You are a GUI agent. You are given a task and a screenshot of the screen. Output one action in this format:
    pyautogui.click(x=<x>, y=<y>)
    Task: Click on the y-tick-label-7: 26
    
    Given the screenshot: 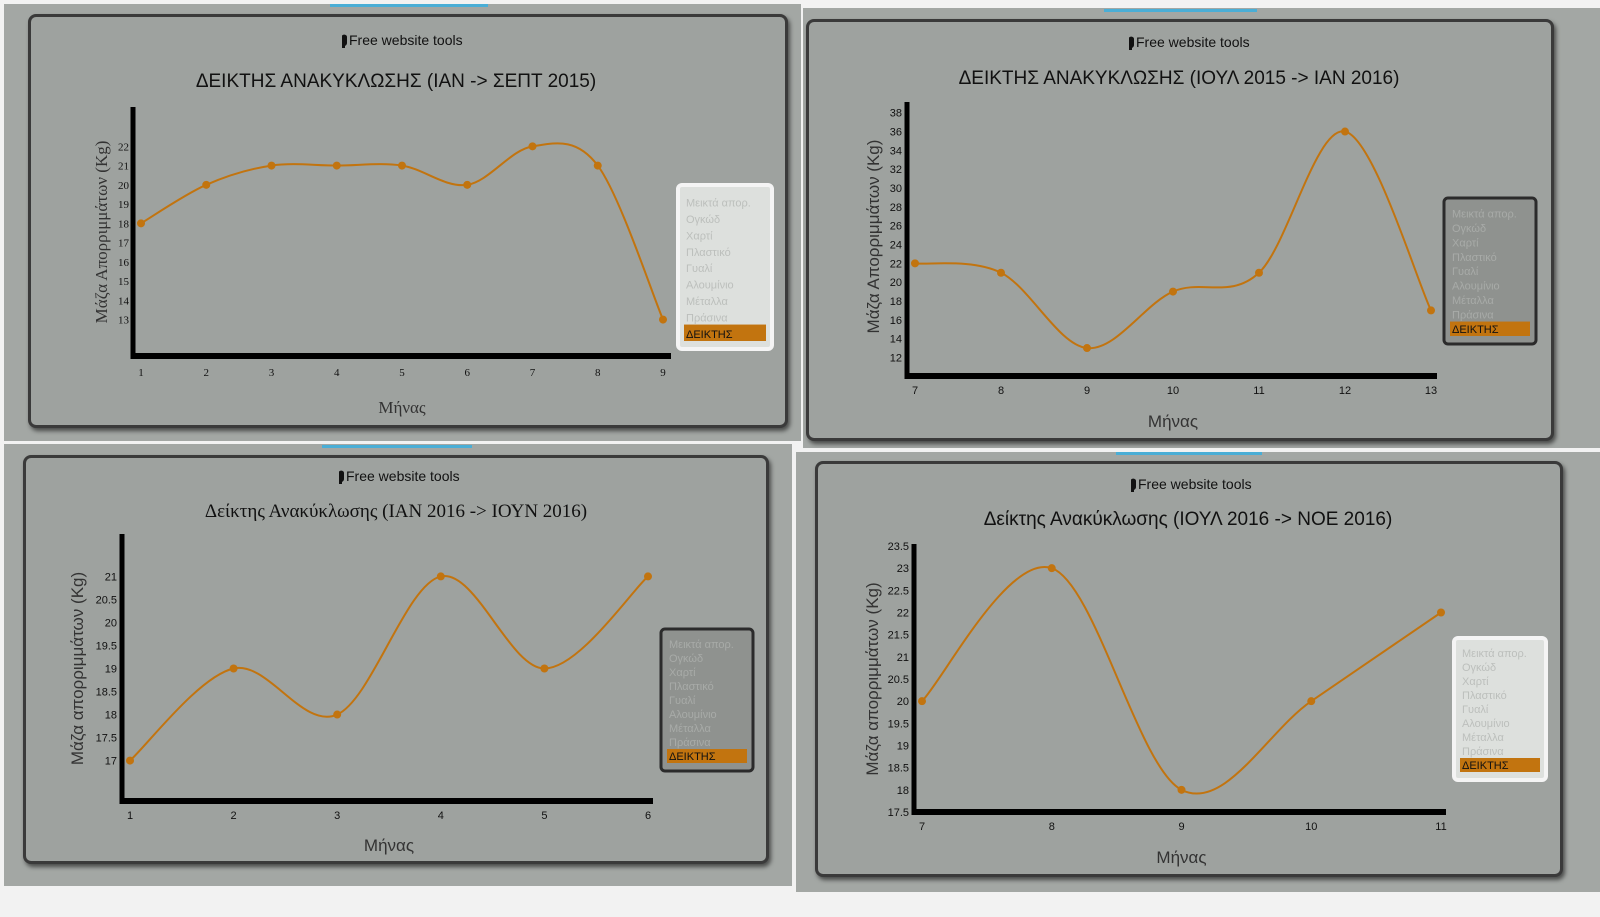 What is the action you would take?
    pyautogui.click(x=896, y=227)
    